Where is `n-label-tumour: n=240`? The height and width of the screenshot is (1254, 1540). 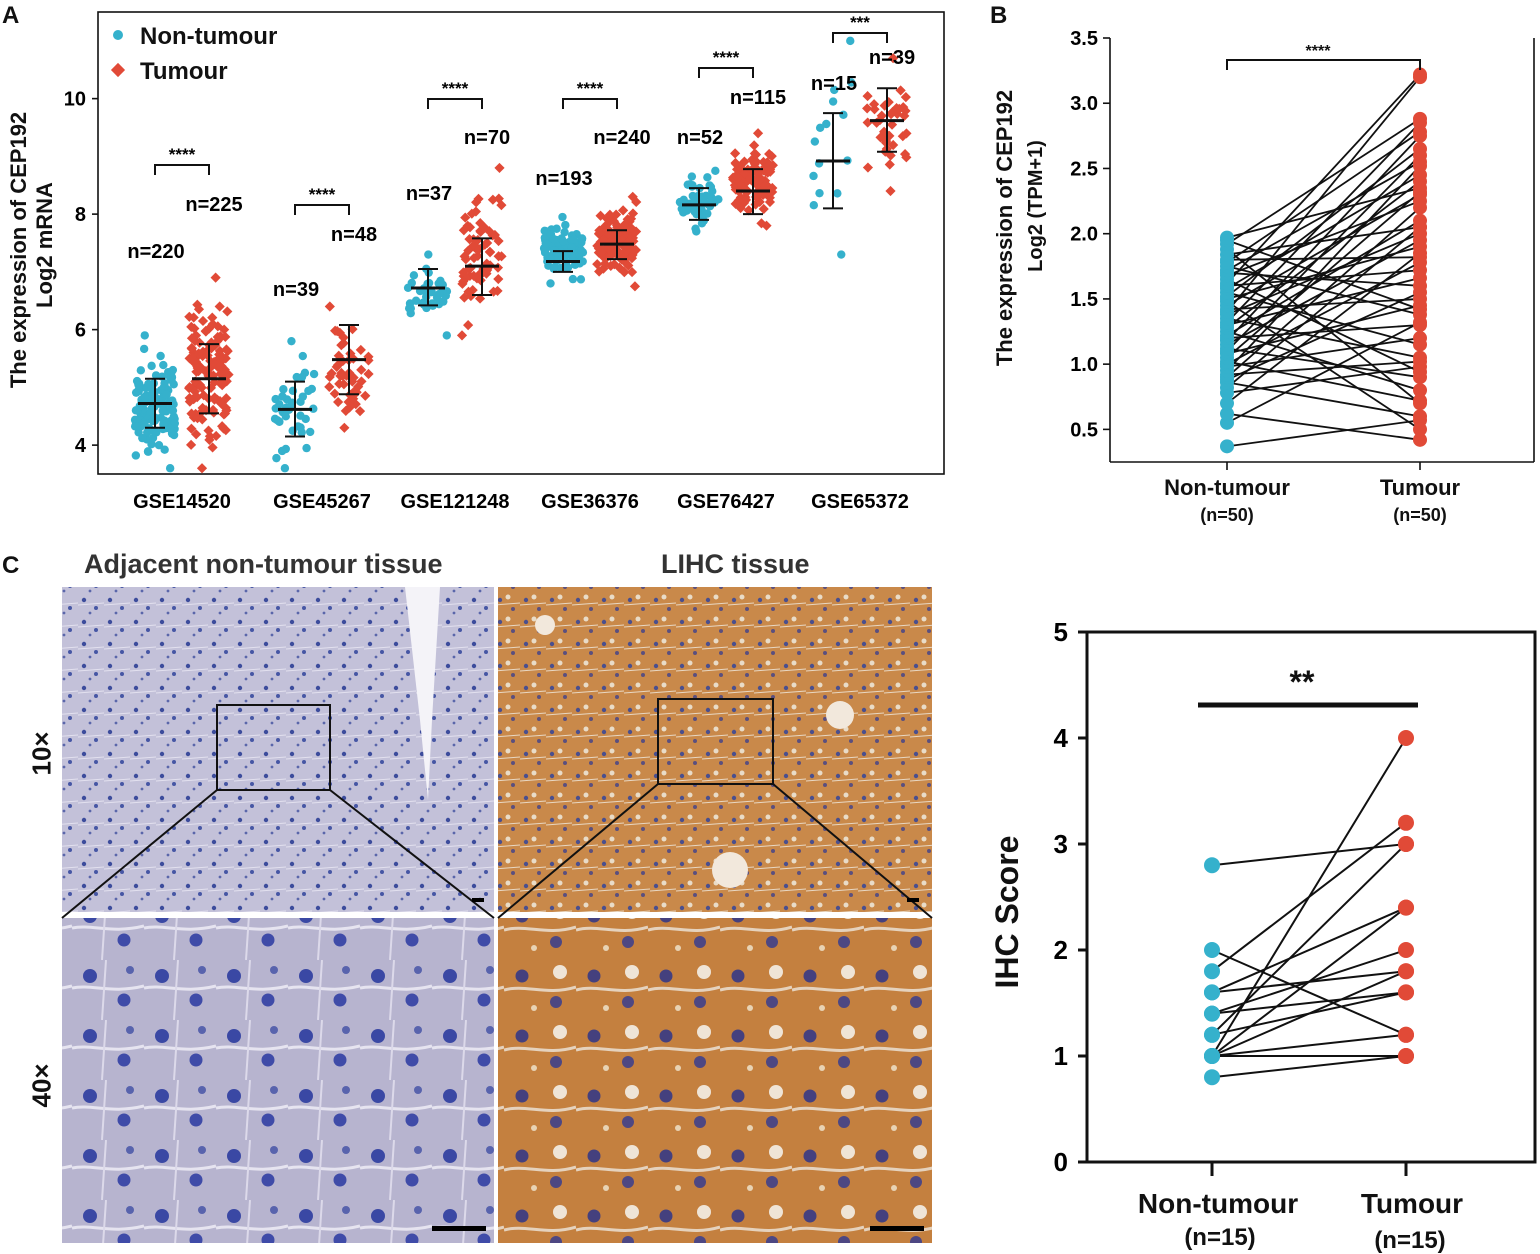
n-label-tumour: n=240 is located at coordinates (621, 138).